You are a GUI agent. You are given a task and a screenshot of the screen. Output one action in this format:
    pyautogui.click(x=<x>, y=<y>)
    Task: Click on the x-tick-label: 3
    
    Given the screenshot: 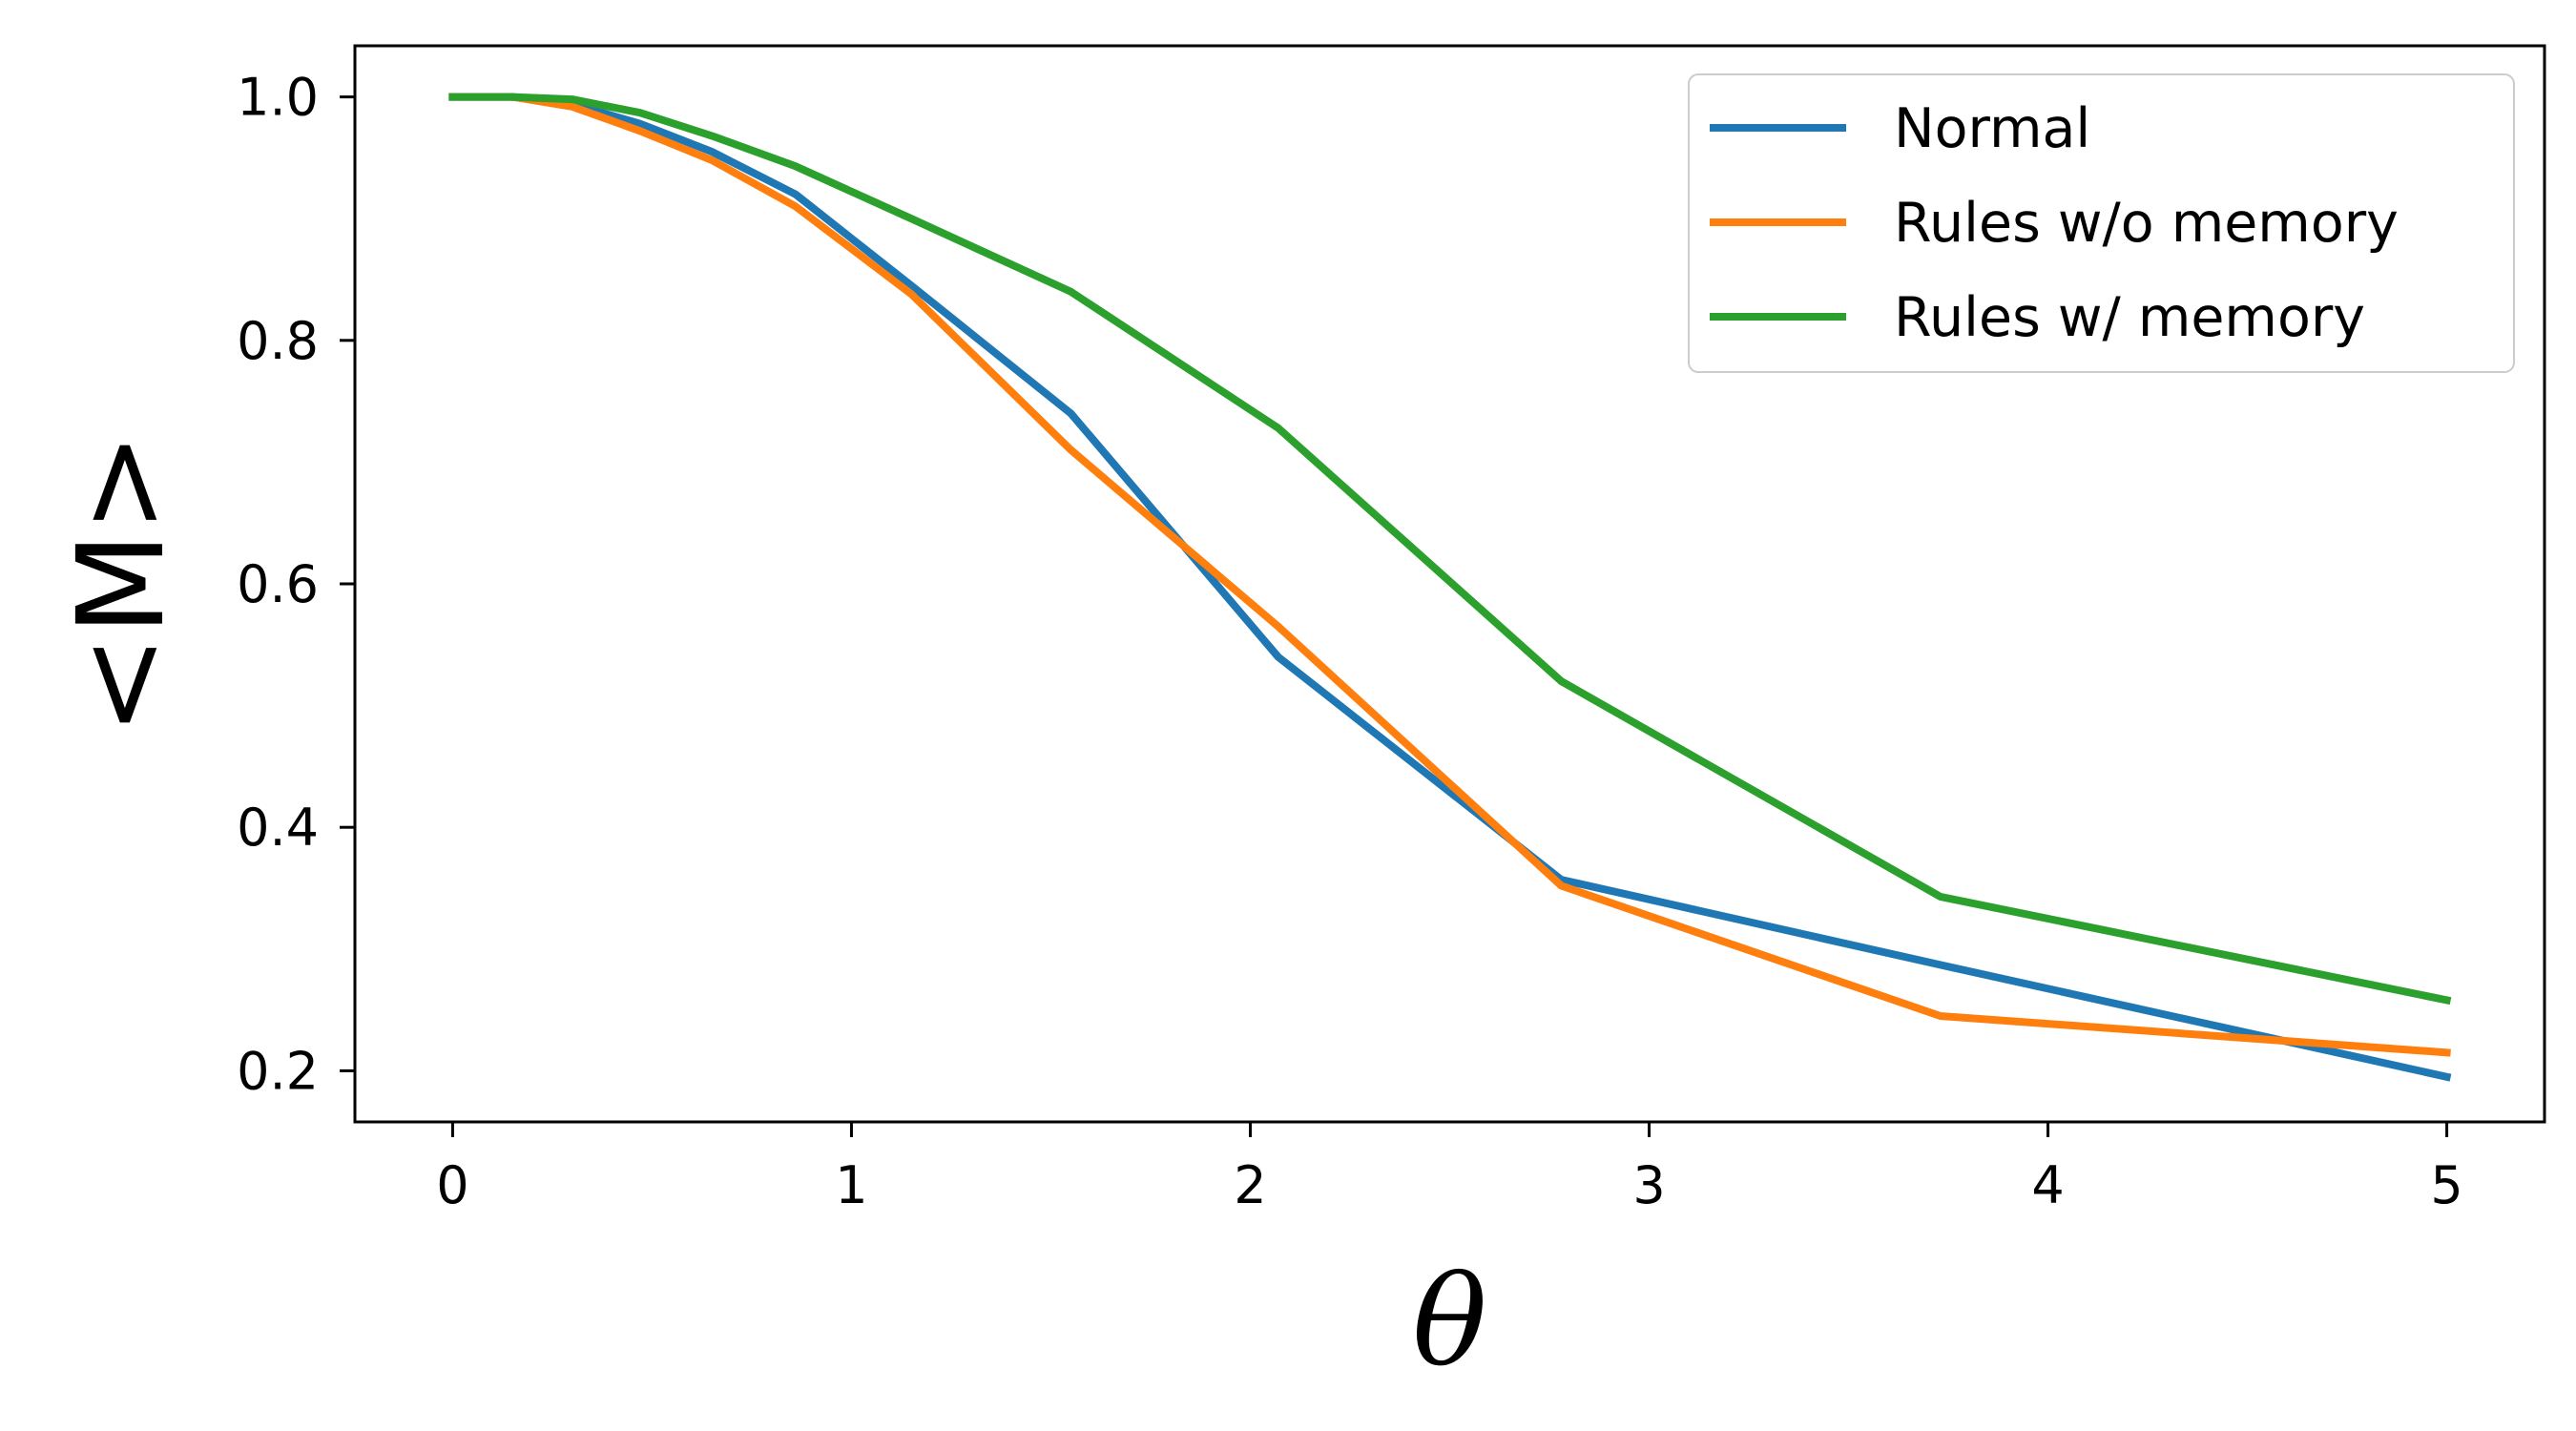 What is the action you would take?
    pyautogui.click(x=1648, y=1185)
    